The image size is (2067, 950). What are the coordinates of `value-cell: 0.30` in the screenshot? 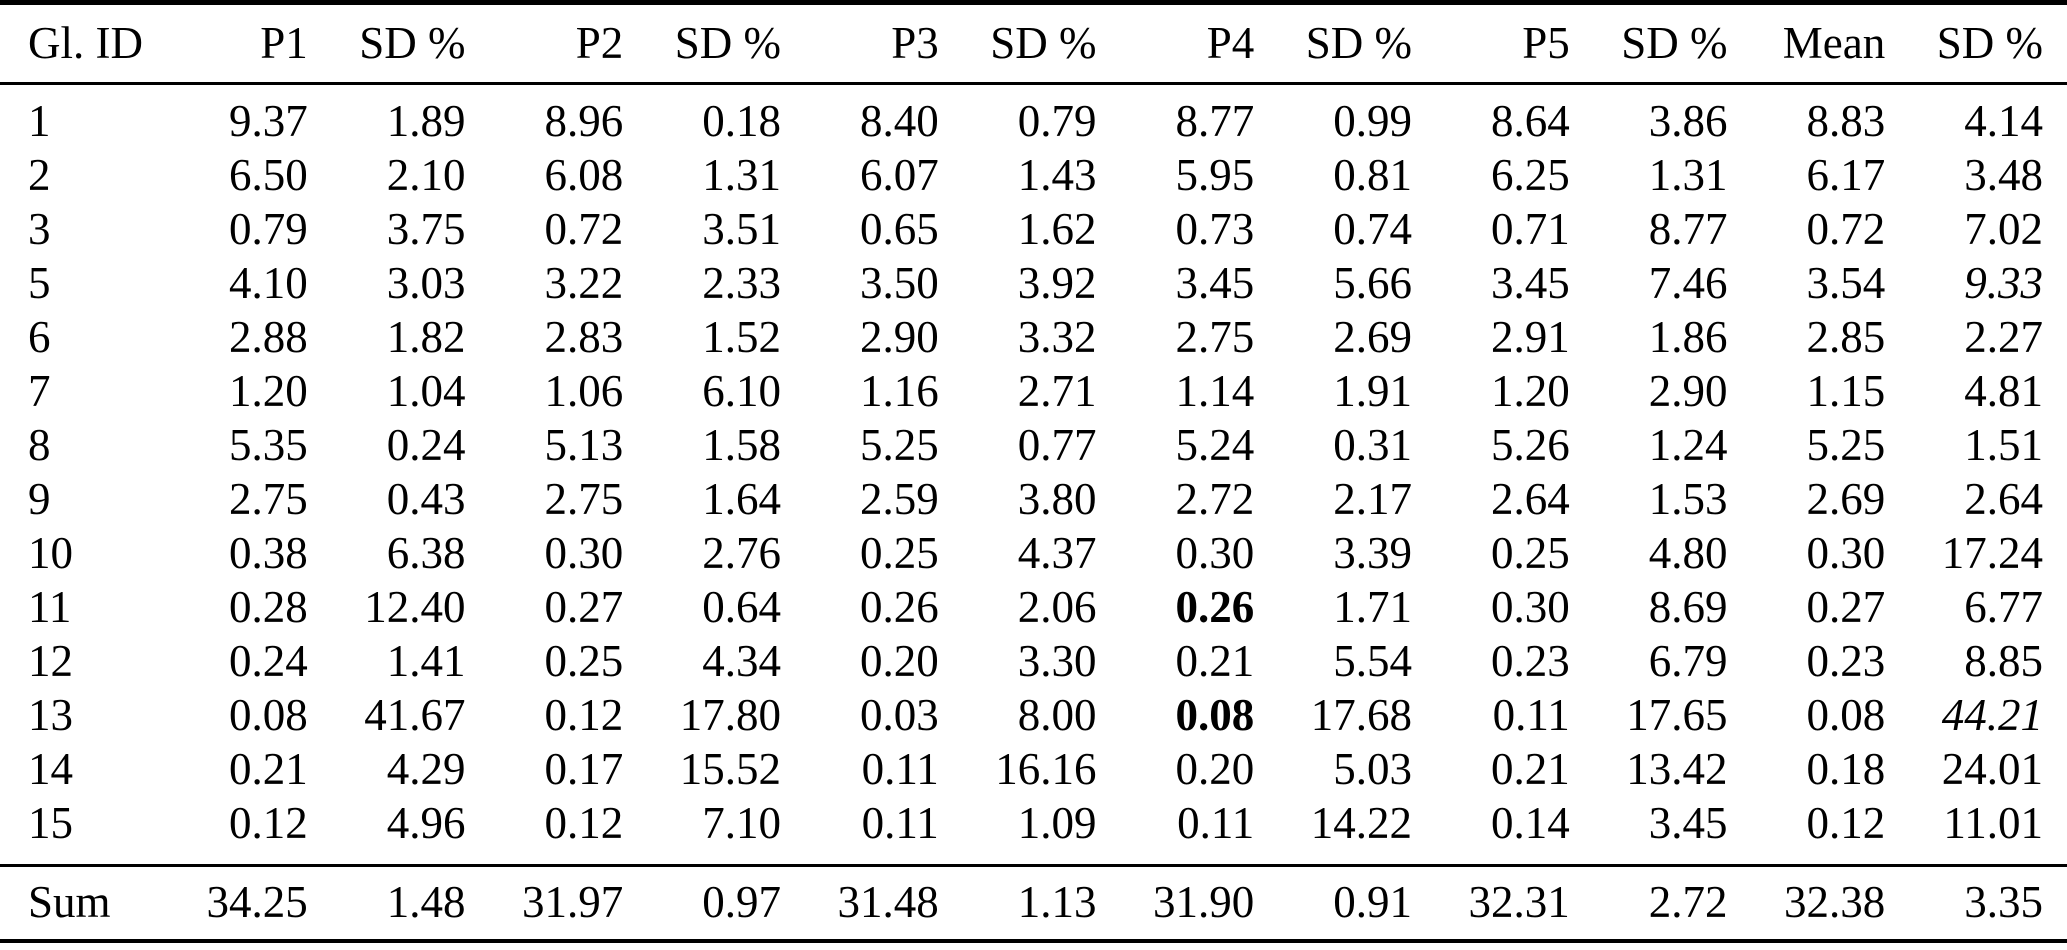 It's located at (1846, 553).